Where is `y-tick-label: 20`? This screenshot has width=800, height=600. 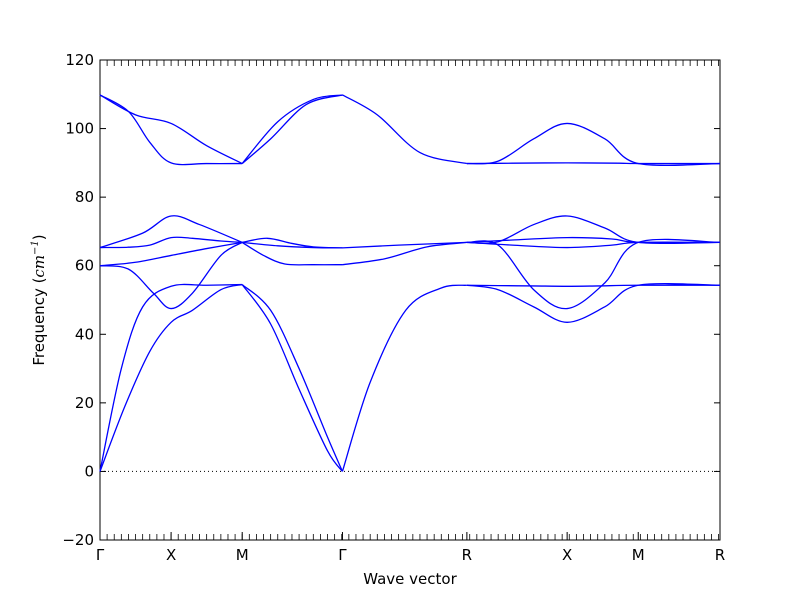 y-tick-label: 20 is located at coordinates (84, 403).